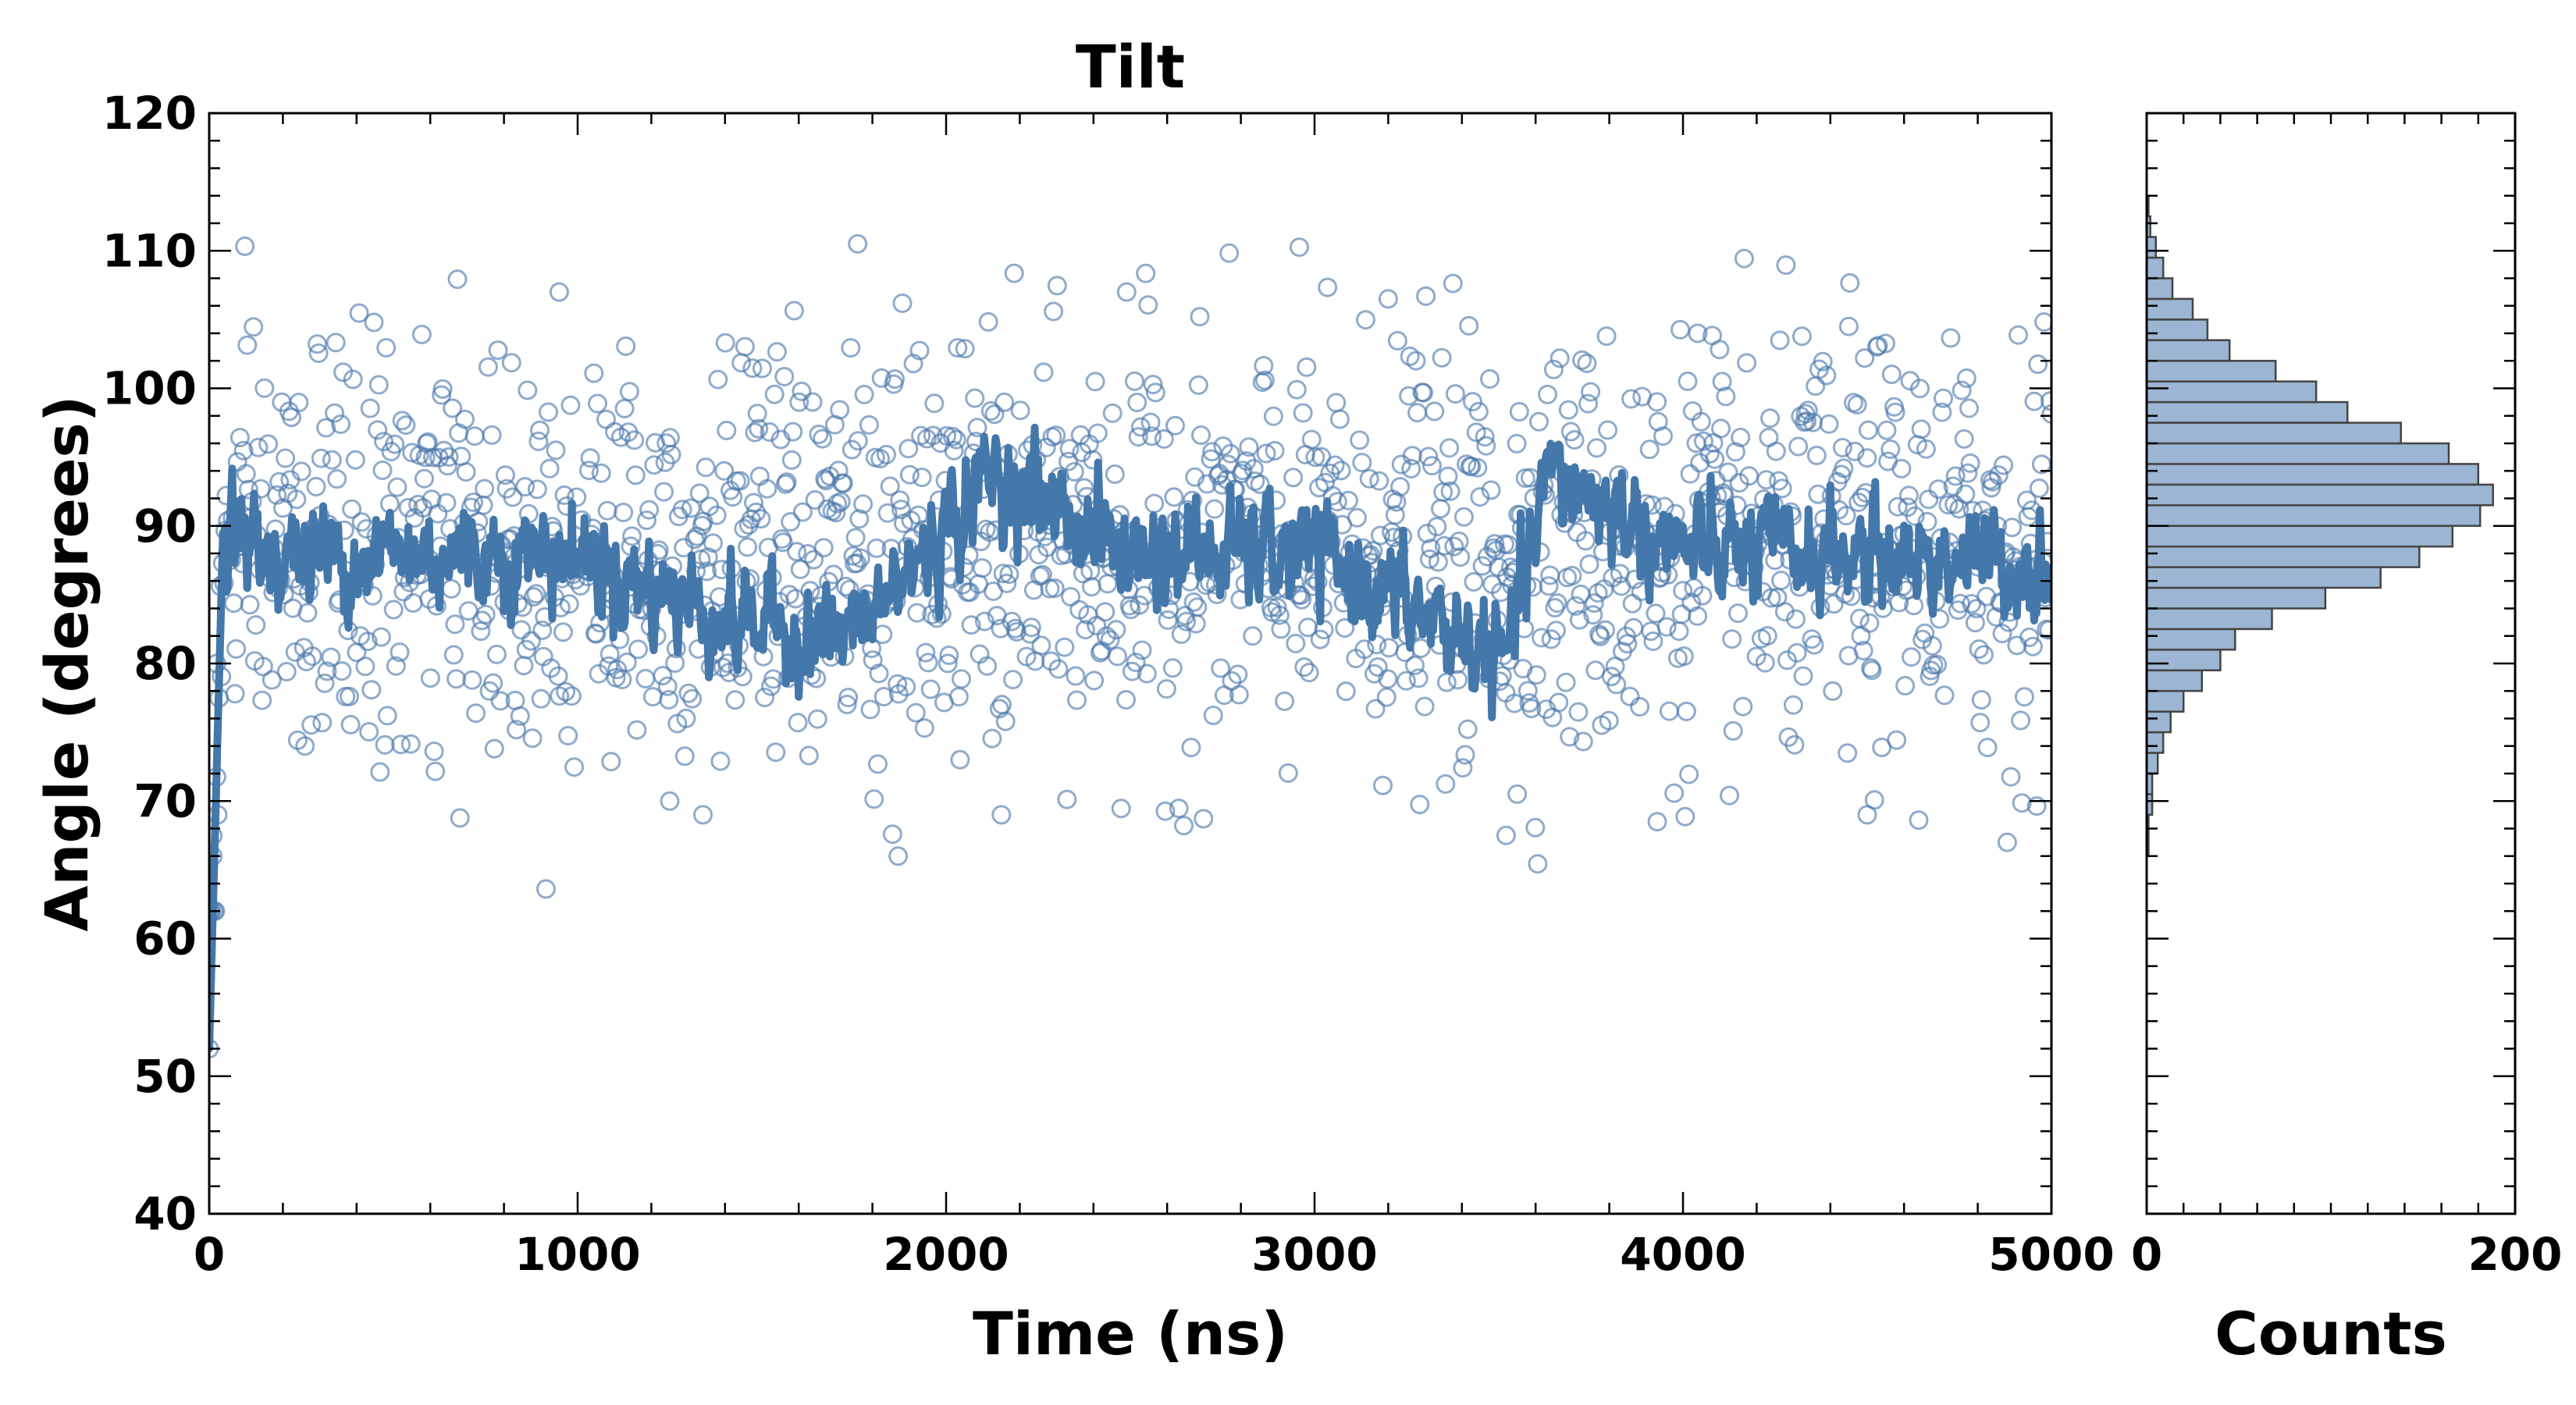  Describe the element at coordinates (165, 526) in the screenshot. I see `y-tick-label: 90` at that location.